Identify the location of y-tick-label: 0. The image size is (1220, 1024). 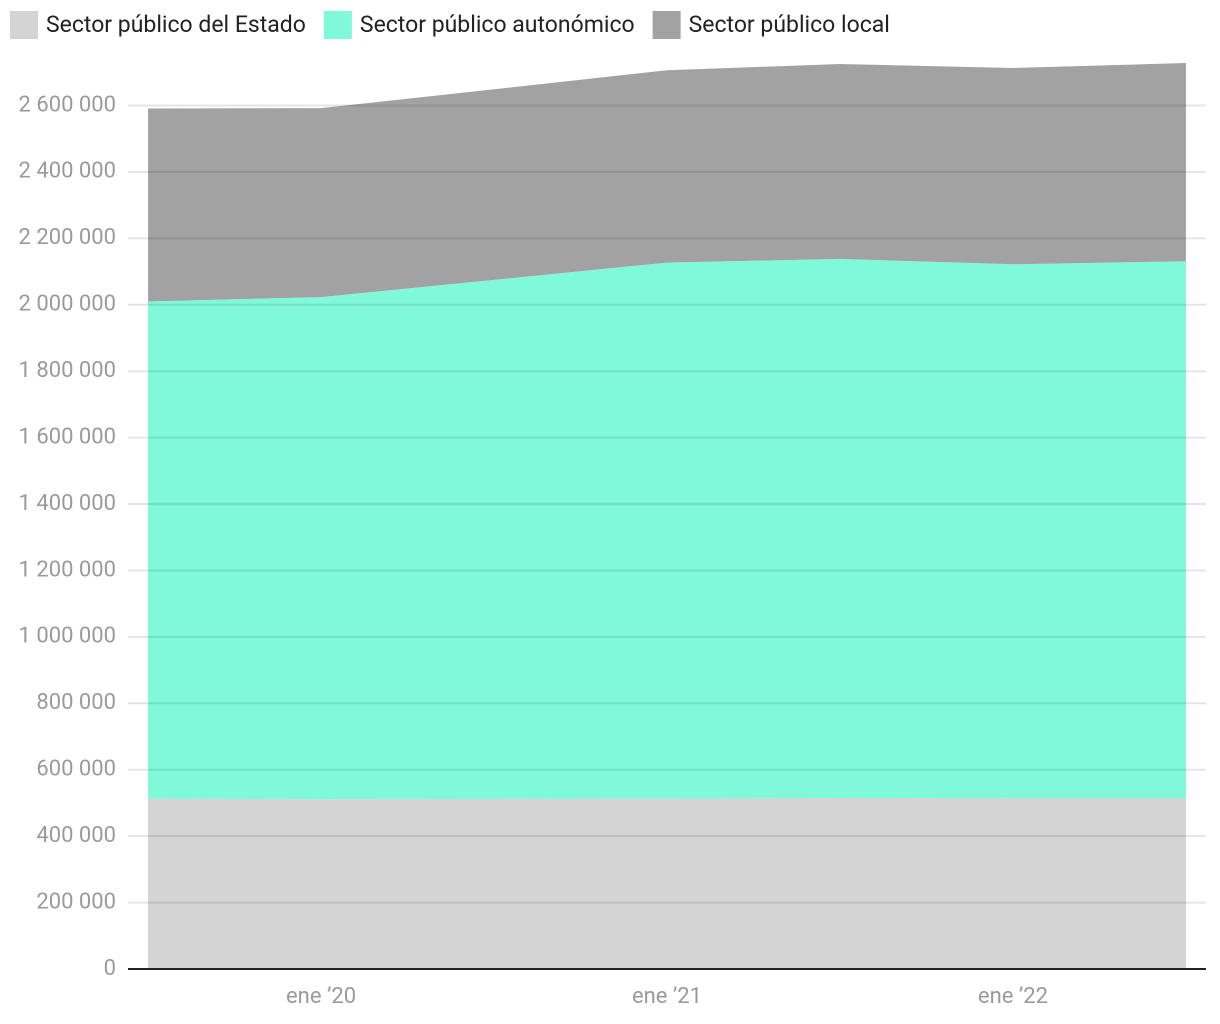
(110, 968).